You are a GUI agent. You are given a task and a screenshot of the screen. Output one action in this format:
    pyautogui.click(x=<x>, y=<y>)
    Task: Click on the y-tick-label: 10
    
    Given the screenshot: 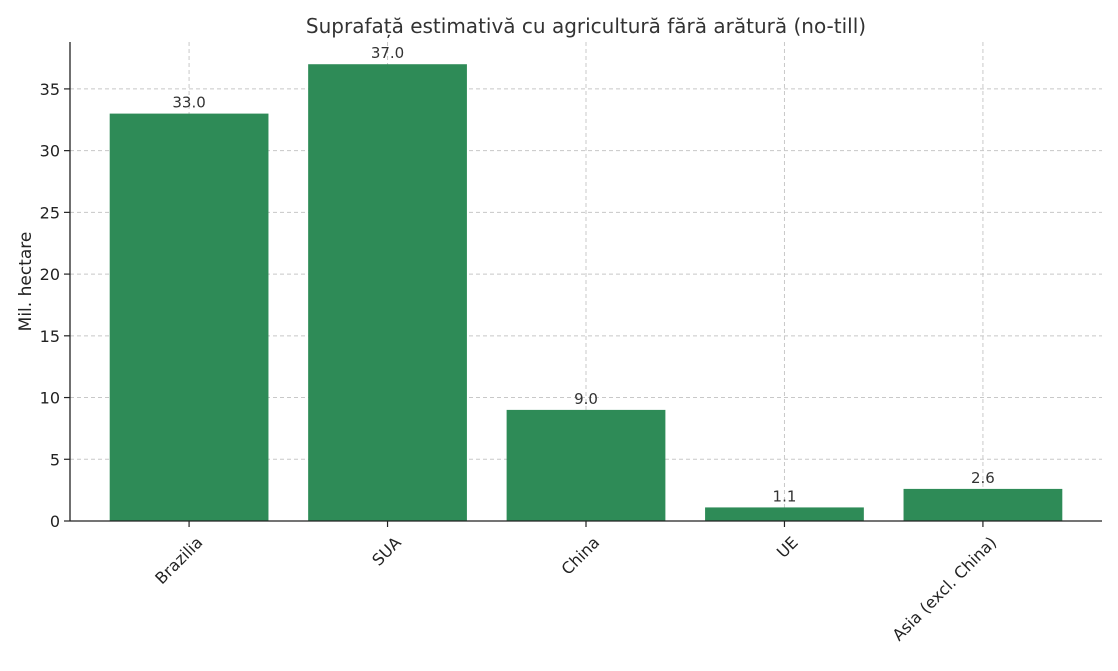 What is the action you would take?
    pyautogui.click(x=50, y=398)
    